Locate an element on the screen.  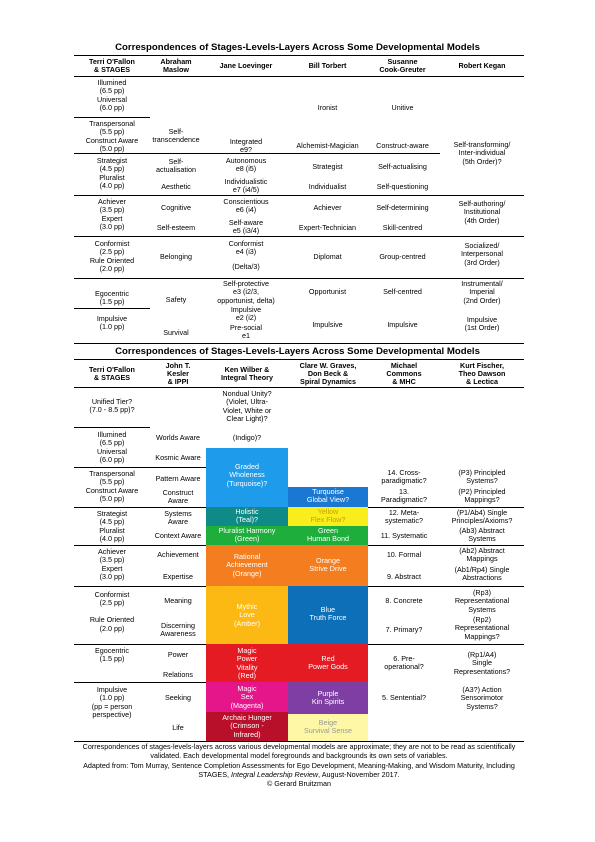
t1-kegan-item: Impulsive (1st Order) is located at coordinates (482, 324).